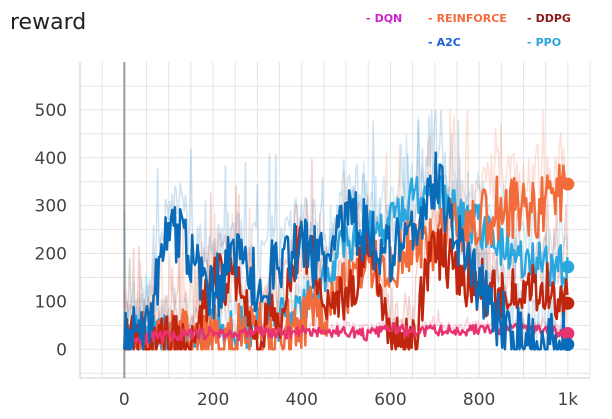  What do you see at coordinates (448, 42) in the screenshot?
I see `legend-label: A2C` at bounding box center [448, 42].